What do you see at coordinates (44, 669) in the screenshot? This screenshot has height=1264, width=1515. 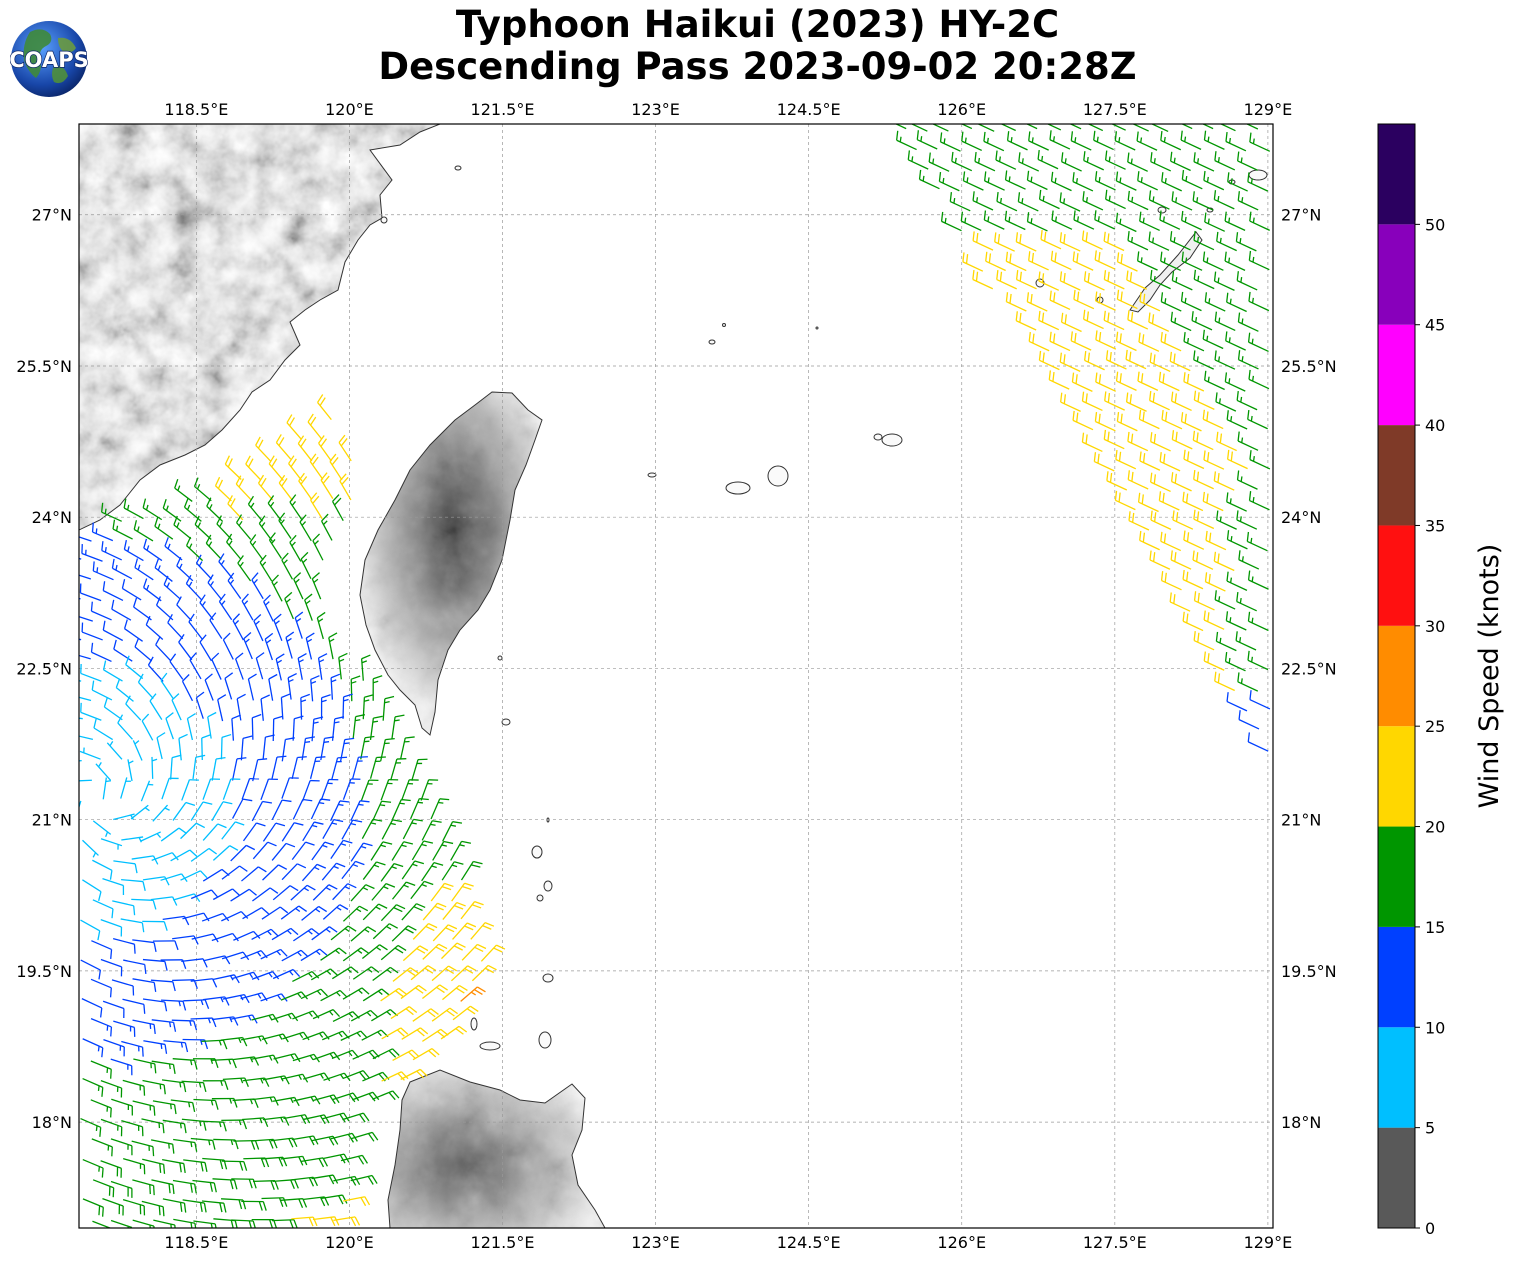 I see `latitude-labels-left: 27°N 25.5°N 24°N 22.5°N 21°N 19.5°N 18°N` at bounding box center [44, 669].